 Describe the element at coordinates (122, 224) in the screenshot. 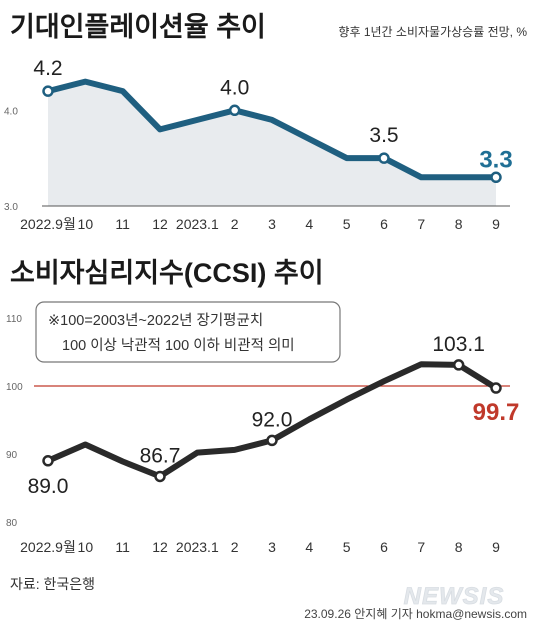

I see `chart1-x-tick-label: 11` at that location.